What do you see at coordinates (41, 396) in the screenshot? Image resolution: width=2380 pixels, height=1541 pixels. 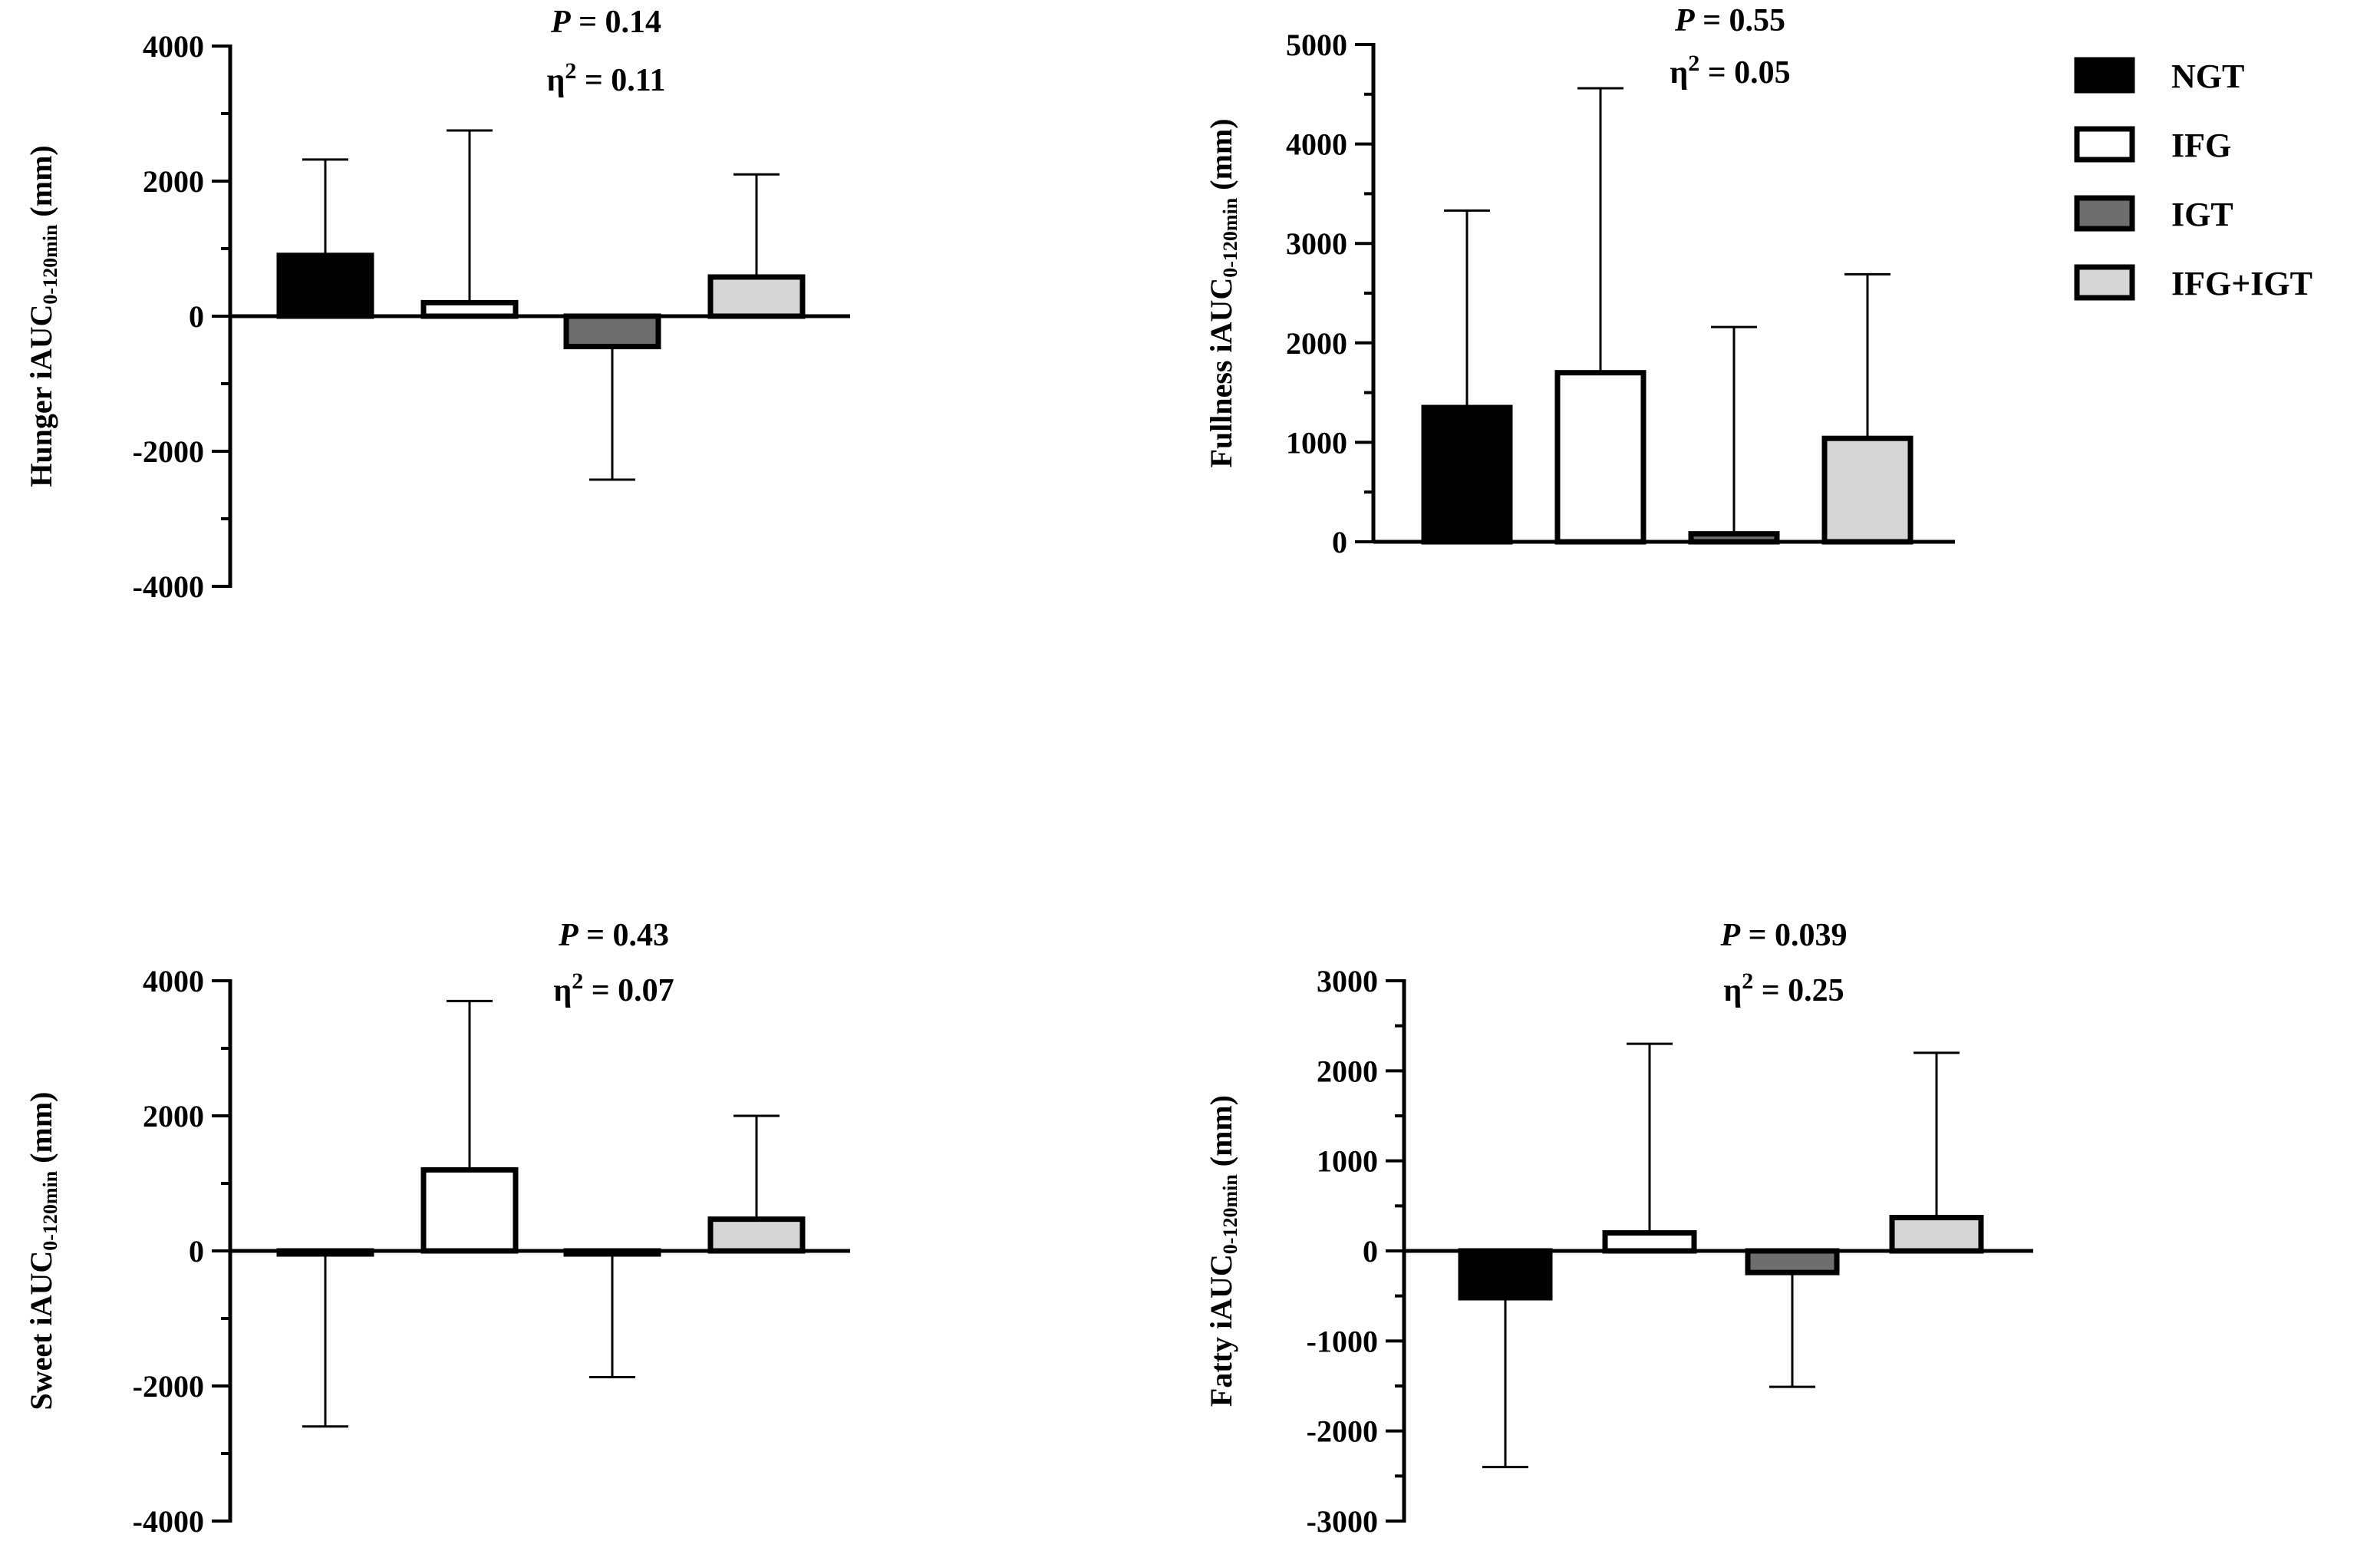 I see `y-axis-label-main: Hunger iAUC` at bounding box center [41, 396].